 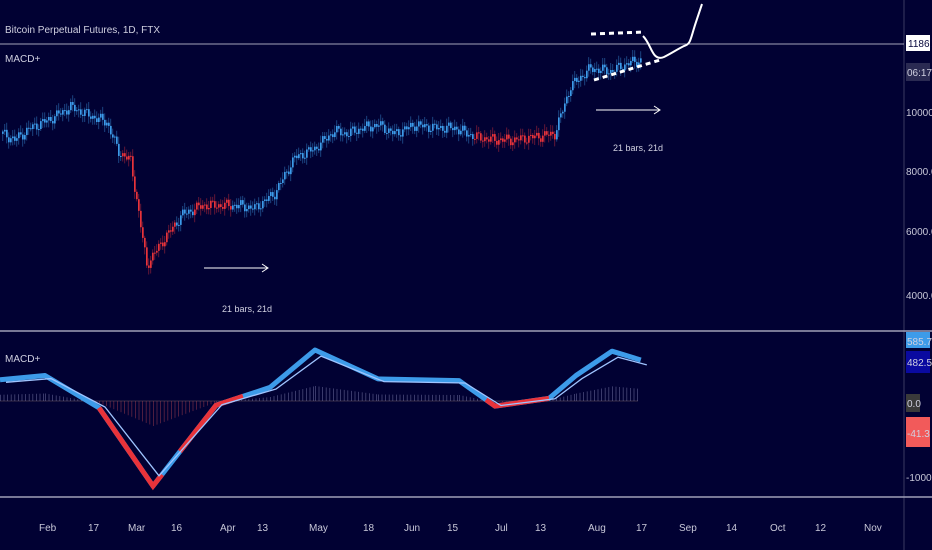 What do you see at coordinates (918, 434) in the screenshot?
I see `hist-tag: -41.3` at bounding box center [918, 434].